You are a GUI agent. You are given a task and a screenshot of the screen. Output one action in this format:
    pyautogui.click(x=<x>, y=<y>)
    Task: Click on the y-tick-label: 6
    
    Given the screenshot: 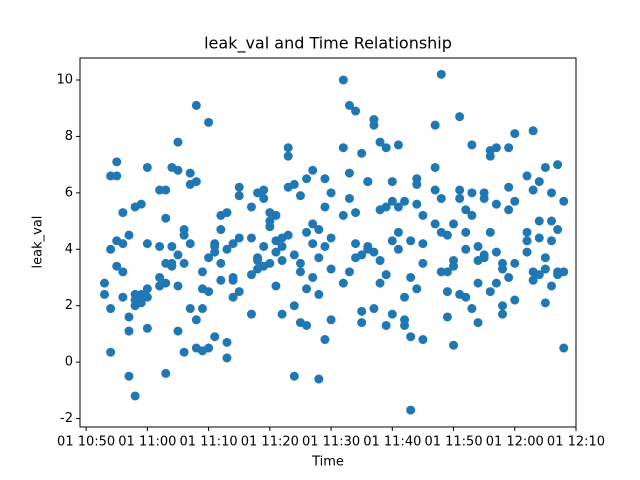 What is the action you would take?
    pyautogui.click(x=69, y=192)
    